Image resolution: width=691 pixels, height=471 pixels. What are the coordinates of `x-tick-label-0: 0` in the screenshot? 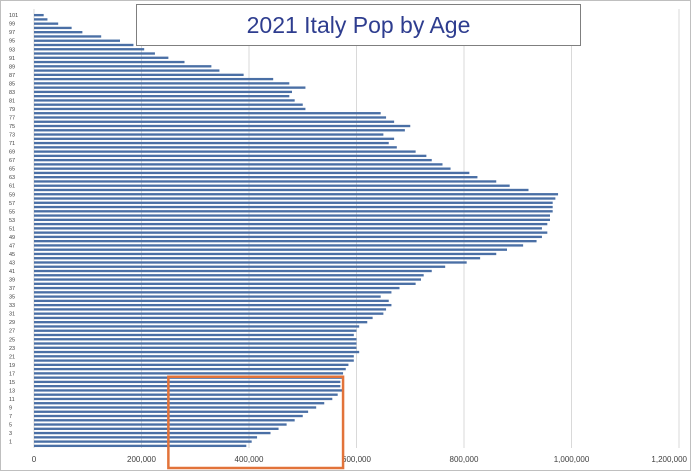 It's located at (34, 459).